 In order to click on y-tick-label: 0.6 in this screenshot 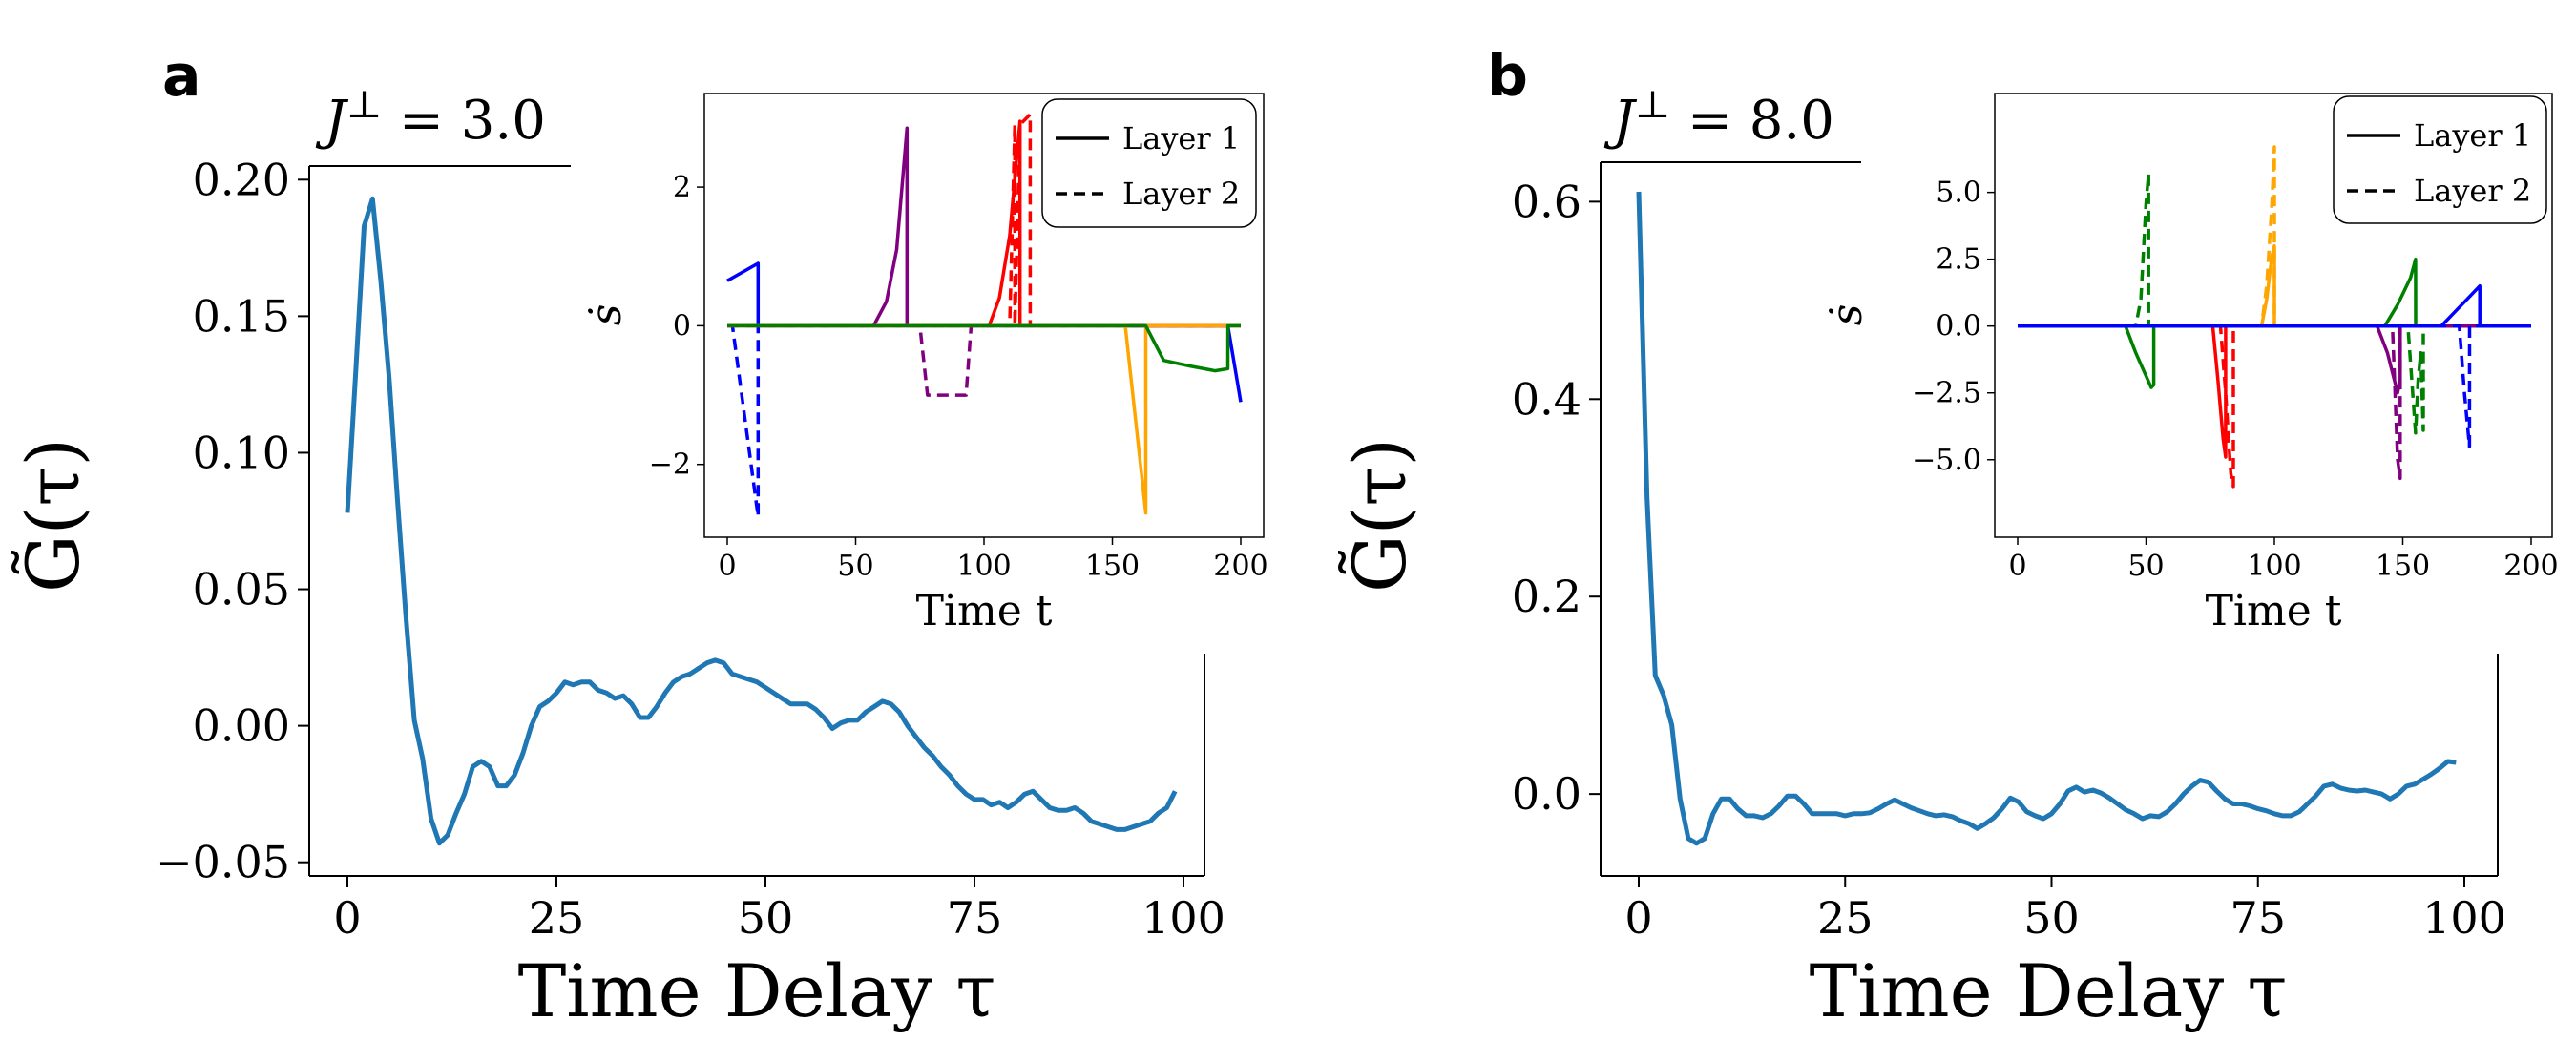, I will do `click(1546, 201)`.